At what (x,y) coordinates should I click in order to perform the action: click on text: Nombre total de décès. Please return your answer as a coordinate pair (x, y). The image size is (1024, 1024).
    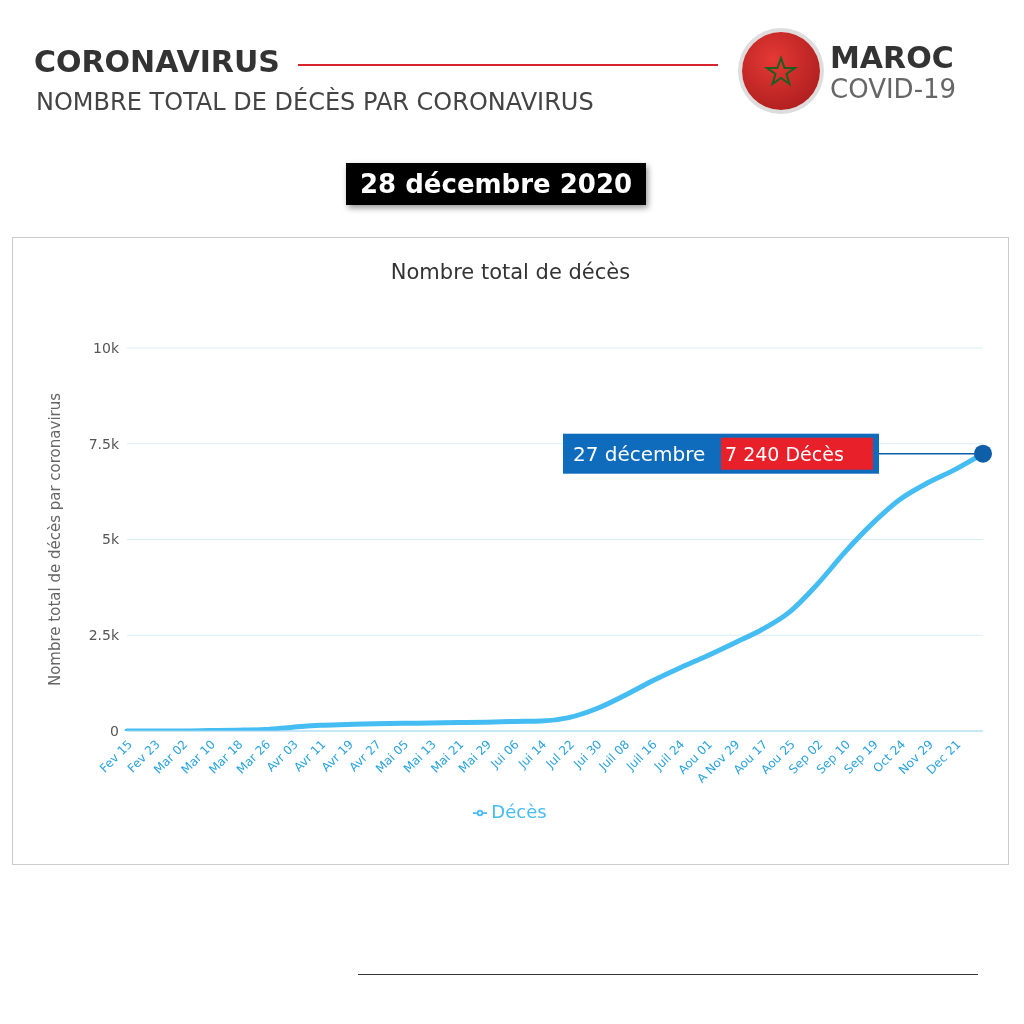
    Looking at the image, I should click on (510, 272).